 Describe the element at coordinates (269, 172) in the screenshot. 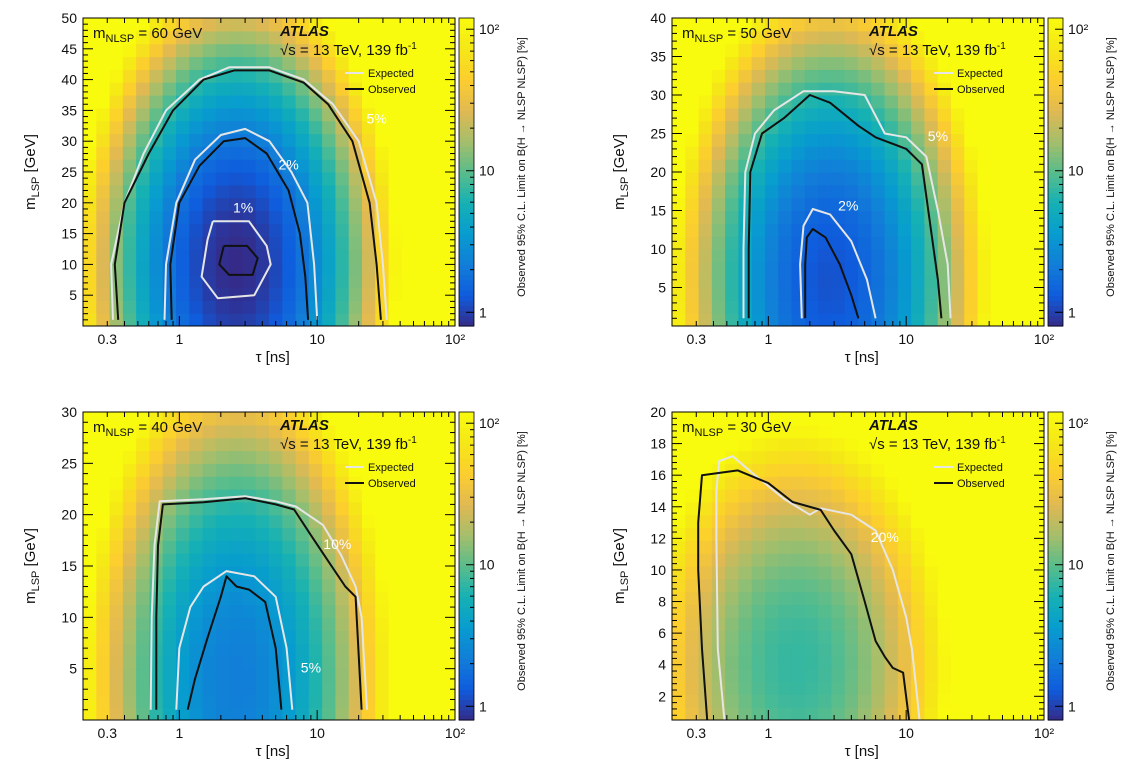

I see `heatmap` at that location.